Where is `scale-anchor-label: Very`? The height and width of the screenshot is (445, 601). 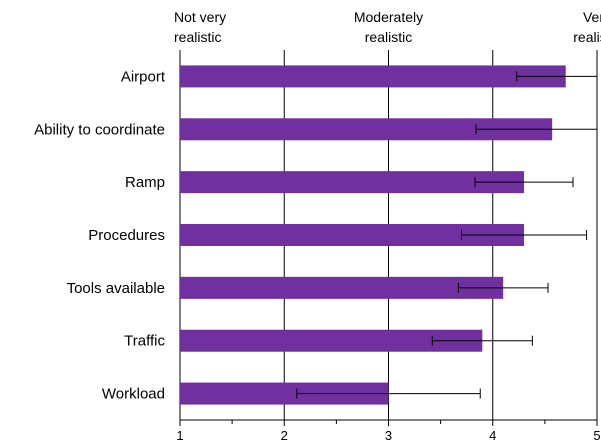
scale-anchor-label: Very is located at coordinates (592, 17).